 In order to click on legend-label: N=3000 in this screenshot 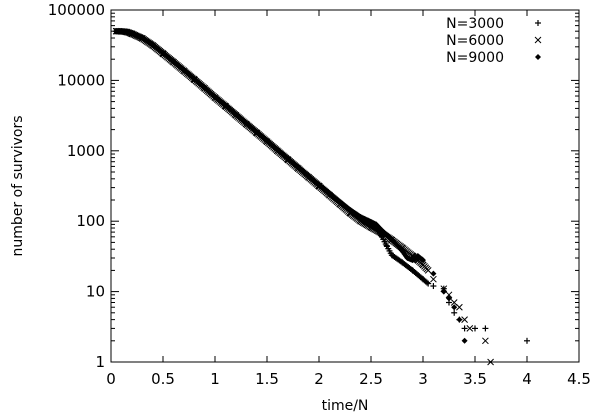, I will do `click(475, 24)`.